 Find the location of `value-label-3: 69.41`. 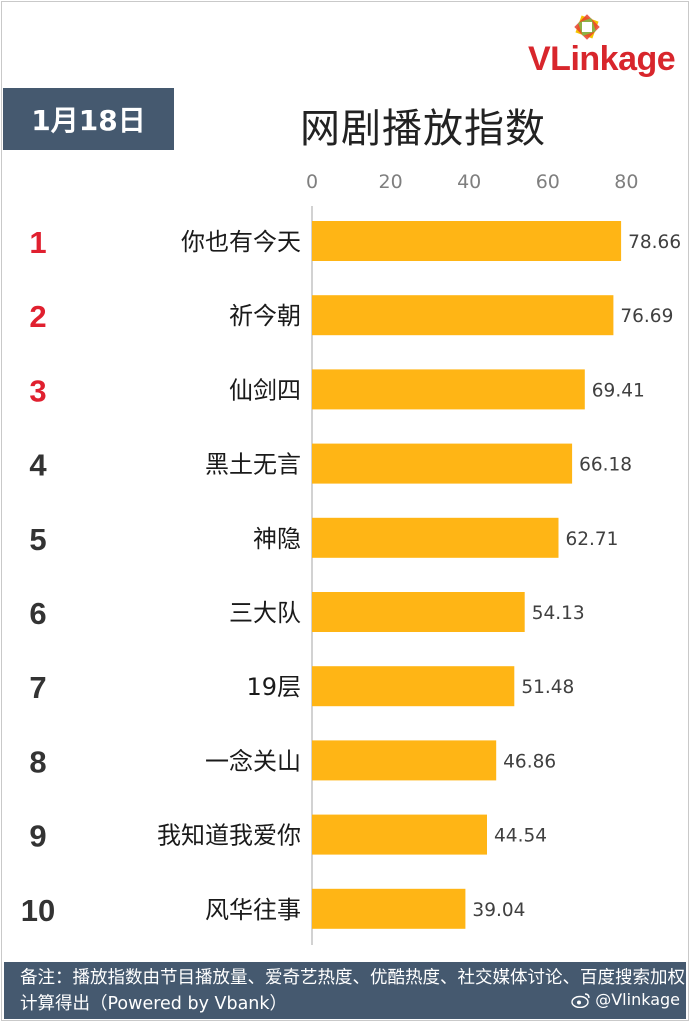

value-label-3: 69.41 is located at coordinates (618, 390).